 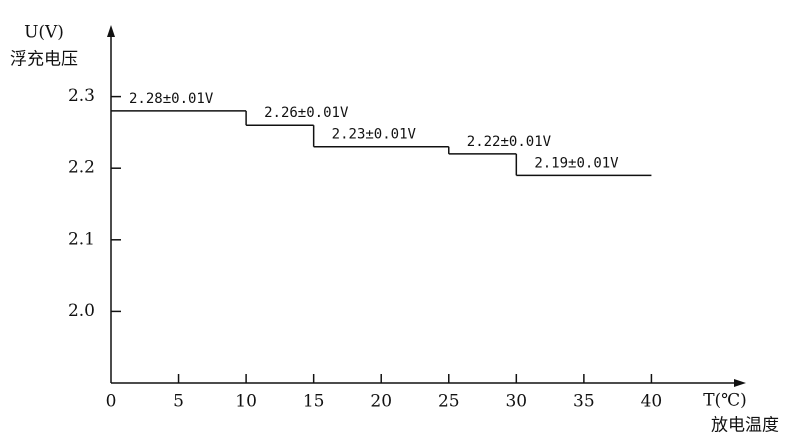 What do you see at coordinates (111, 402) in the screenshot?
I see `x-tick-label: 0` at bounding box center [111, 402].